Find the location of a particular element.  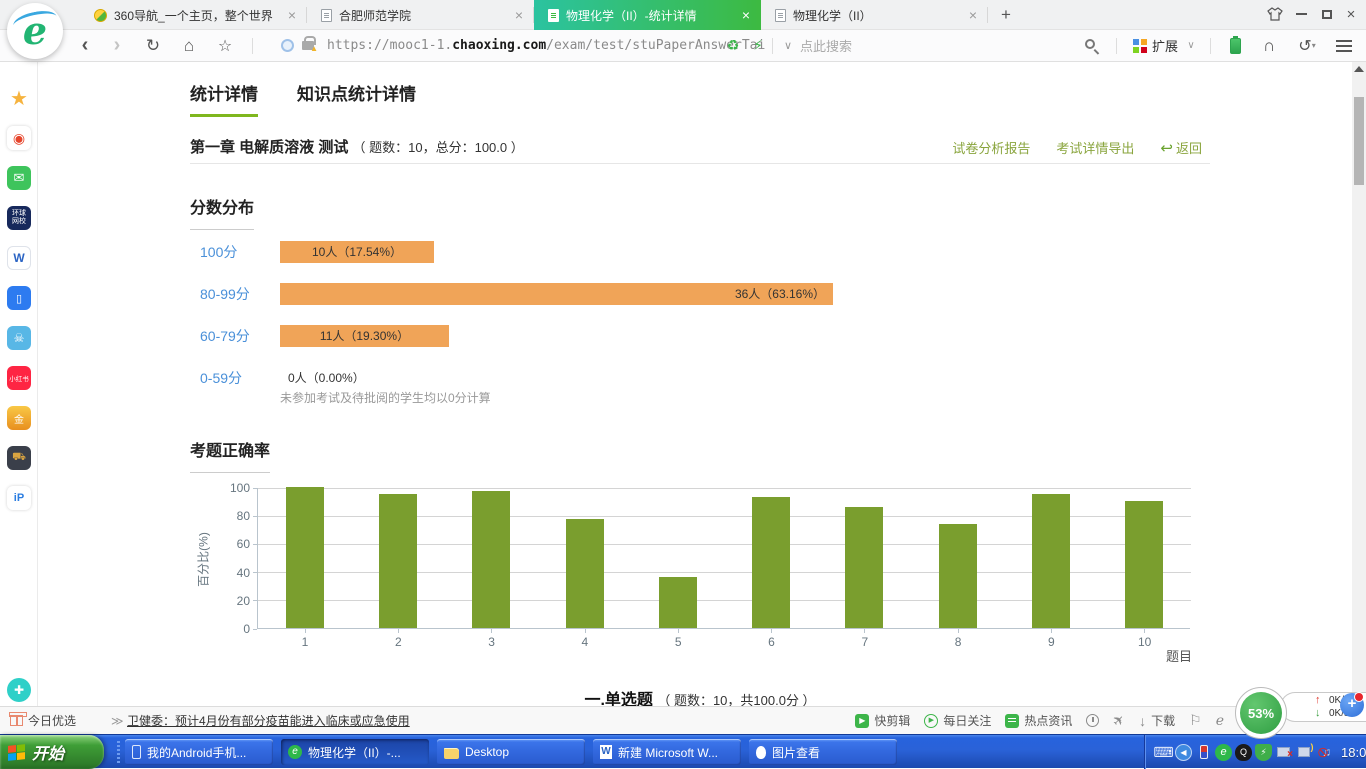

search-input: 点此搜索 is located at coordinates (826, 46).